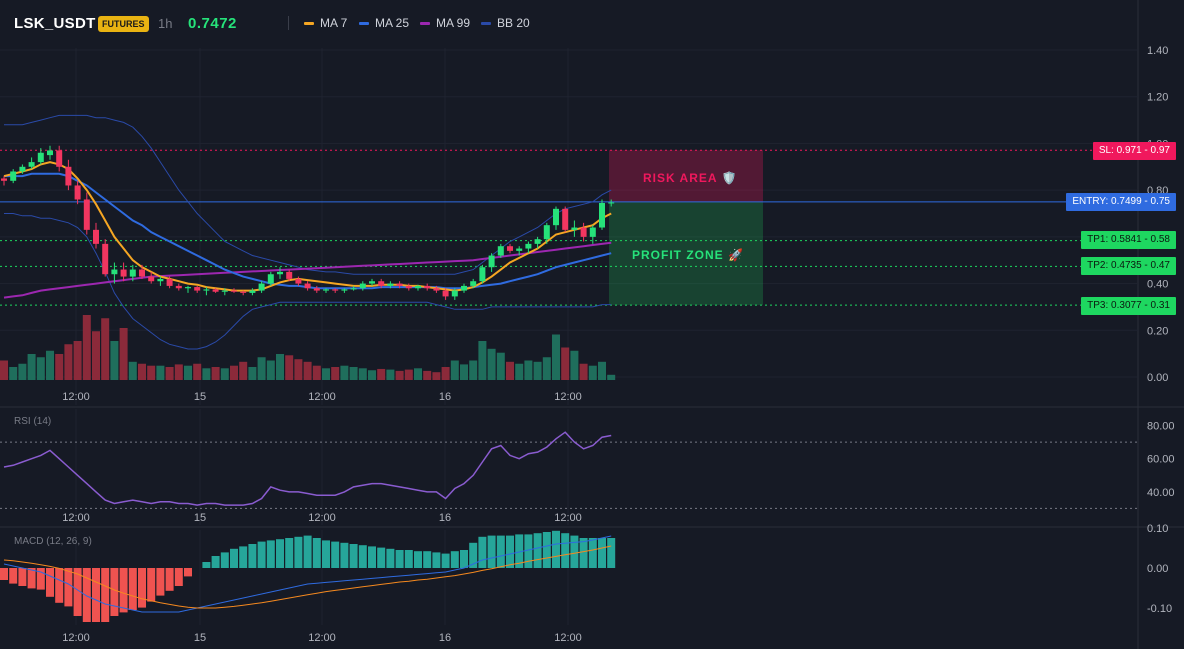  I want to click on tp2-tag: TP2: 0.4735 - 0.47, so click(1128, 266).